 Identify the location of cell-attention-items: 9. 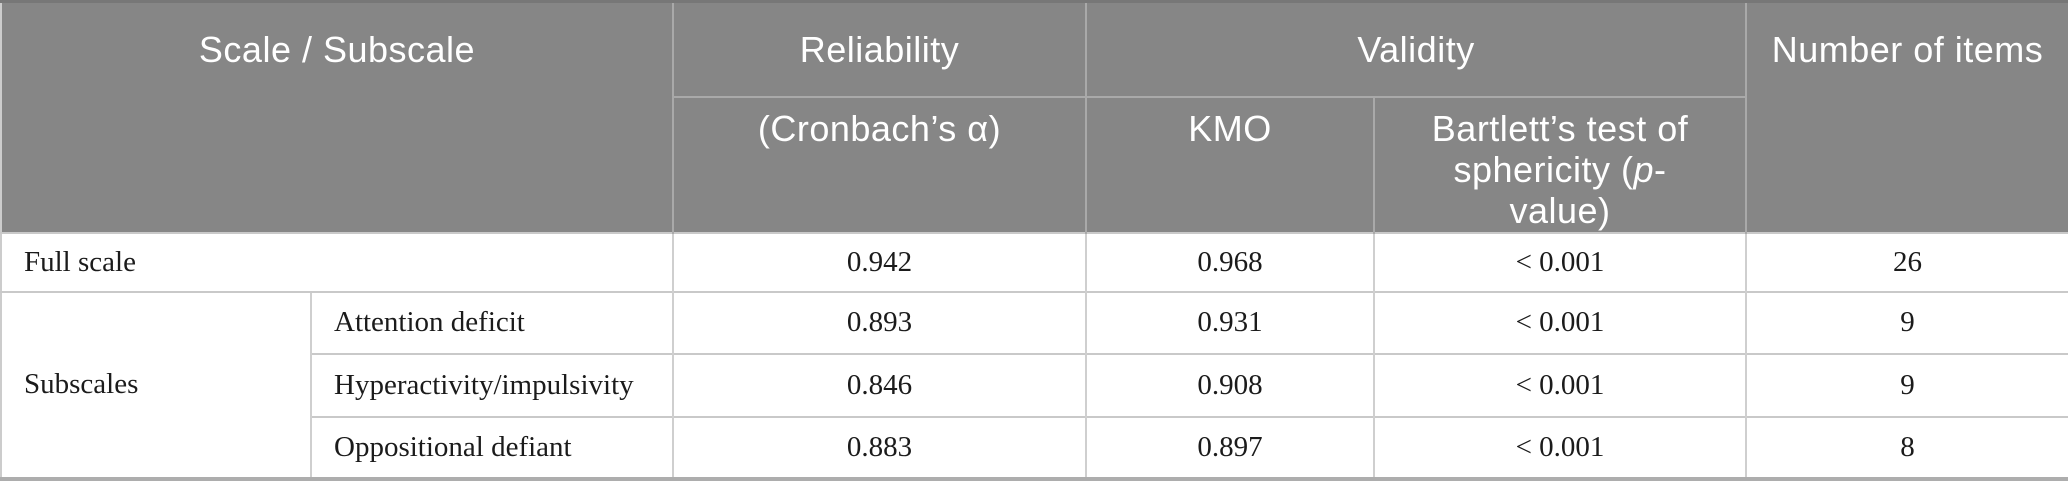
(1906, 322).